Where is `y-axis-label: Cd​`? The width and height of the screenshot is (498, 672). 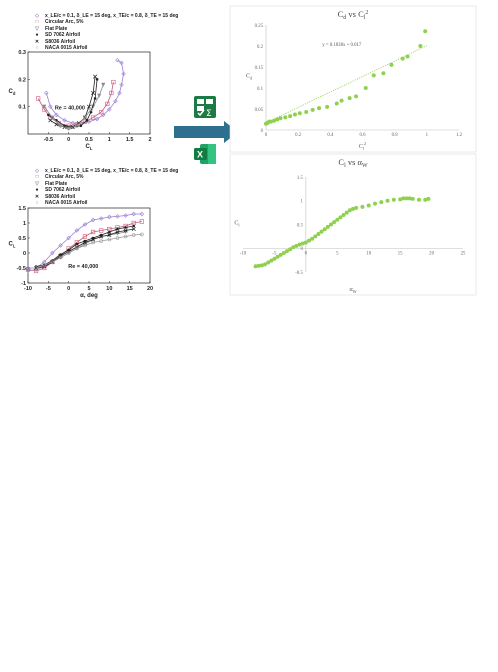 y-axis-label: Cd​ is located at coordinates (249, 77).